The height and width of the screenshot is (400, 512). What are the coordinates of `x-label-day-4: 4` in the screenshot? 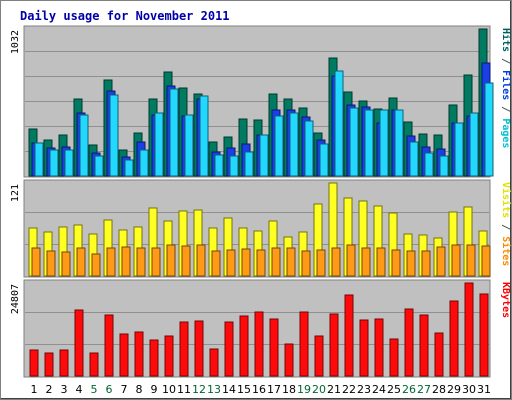 It's located at (79, 389).